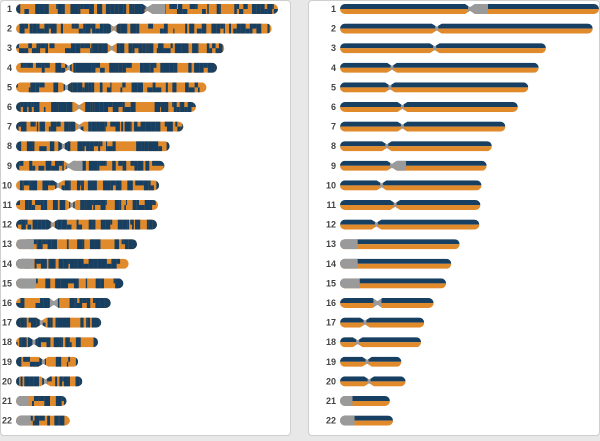  I want to click on chromosome-20: 20, so click(366, 381).